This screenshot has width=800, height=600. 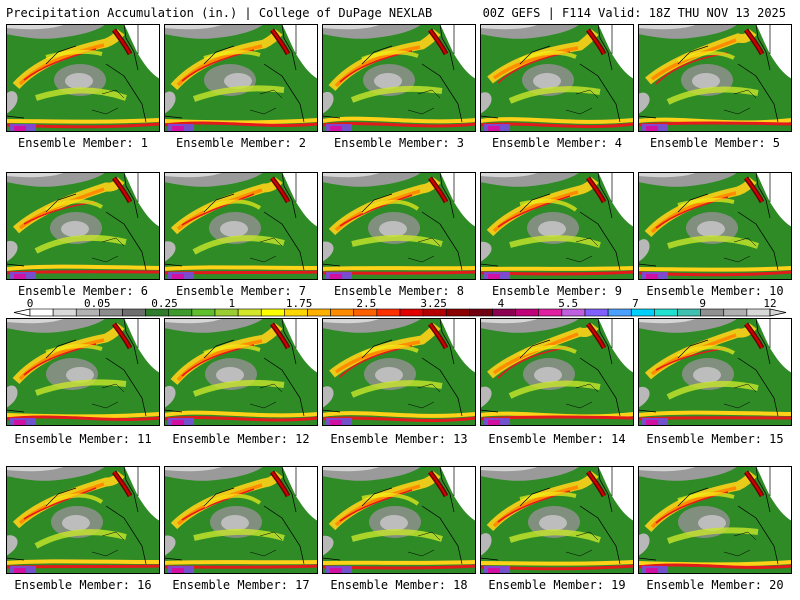 I want to click on ensemble-member-label: Ensemble Member: 17, so click(x=241, y=585).